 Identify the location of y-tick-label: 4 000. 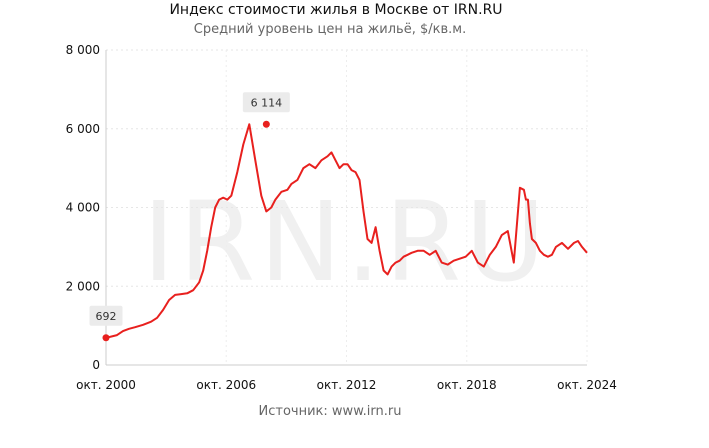
(83, 208).